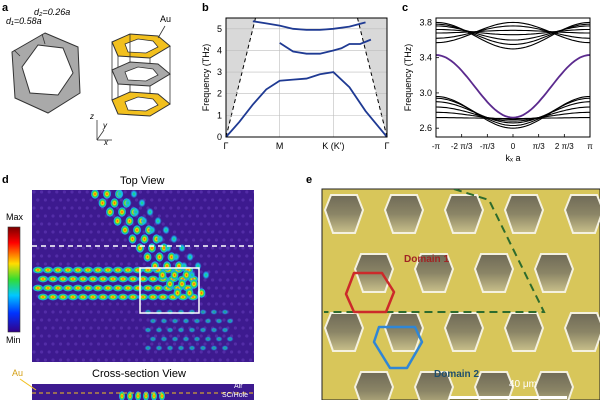 Image resolution: width=600 pixels, height=400 pixels. What do you see at coordinates (590, 146) in the screenshot?
I see `x-tick-label: π` at bounding box center [590, 146].